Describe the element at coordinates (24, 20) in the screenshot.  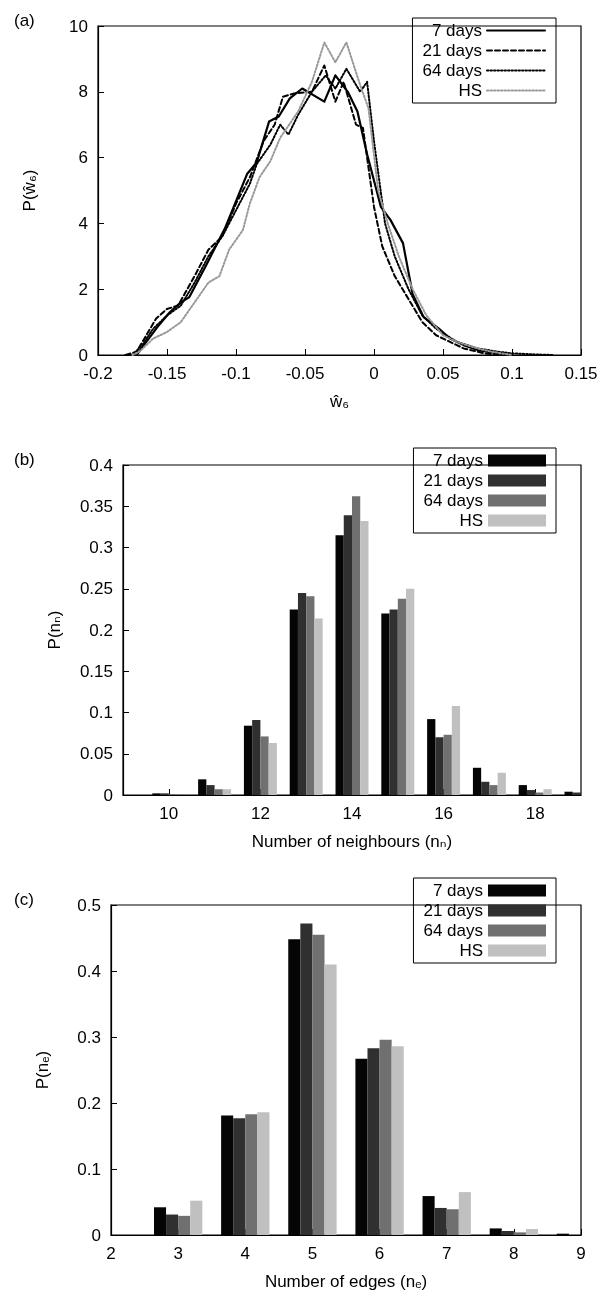
I see `text: (a)` at that location.